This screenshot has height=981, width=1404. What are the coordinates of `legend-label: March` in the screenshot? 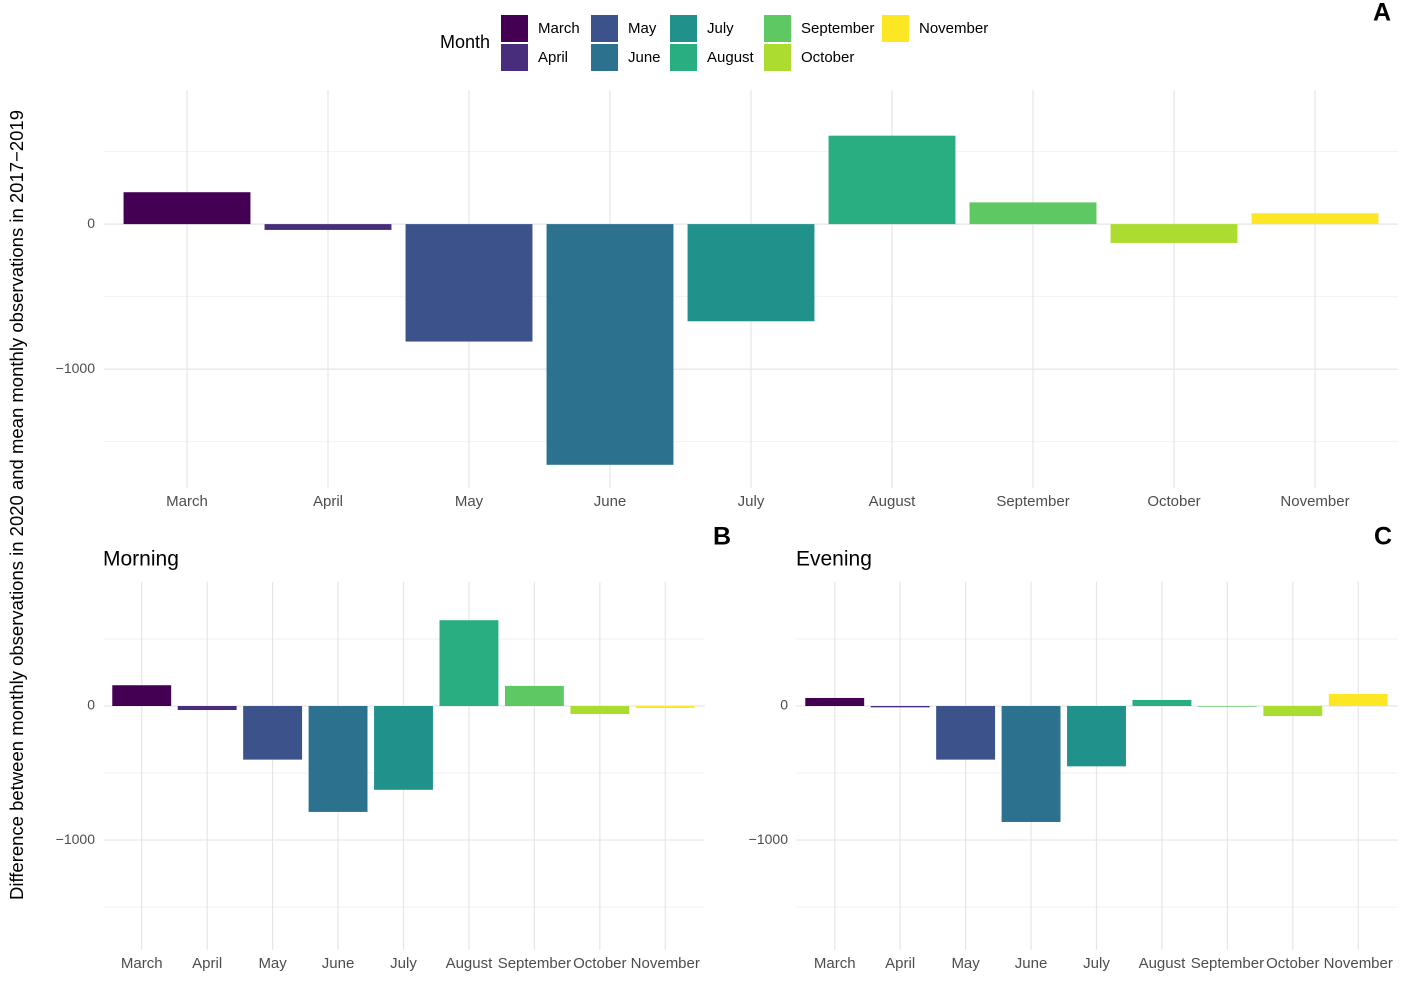 It's located at (559, 28).